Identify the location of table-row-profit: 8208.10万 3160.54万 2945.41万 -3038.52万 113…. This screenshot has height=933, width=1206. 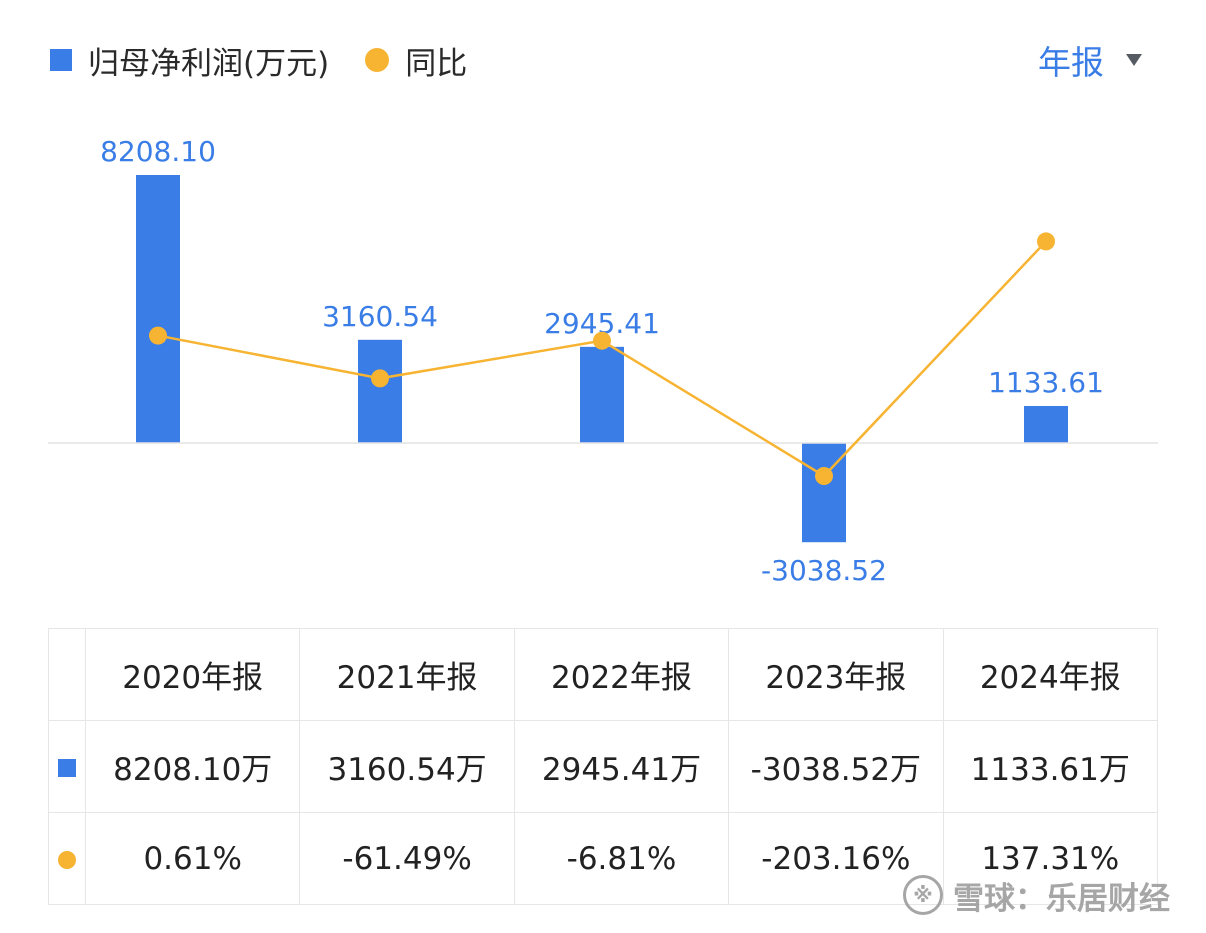
(603, 766).